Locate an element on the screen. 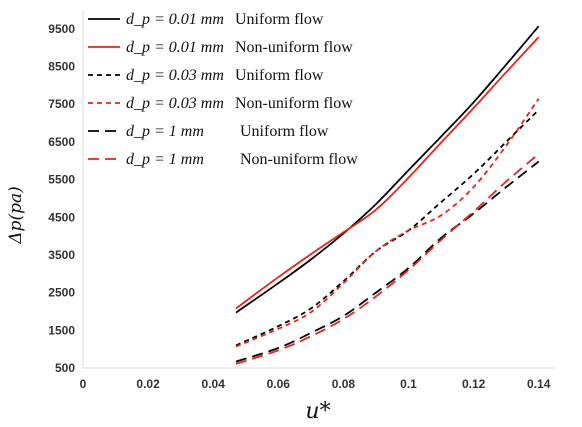  x-tick-label: 0.02 is located at coordinates (148, 384).